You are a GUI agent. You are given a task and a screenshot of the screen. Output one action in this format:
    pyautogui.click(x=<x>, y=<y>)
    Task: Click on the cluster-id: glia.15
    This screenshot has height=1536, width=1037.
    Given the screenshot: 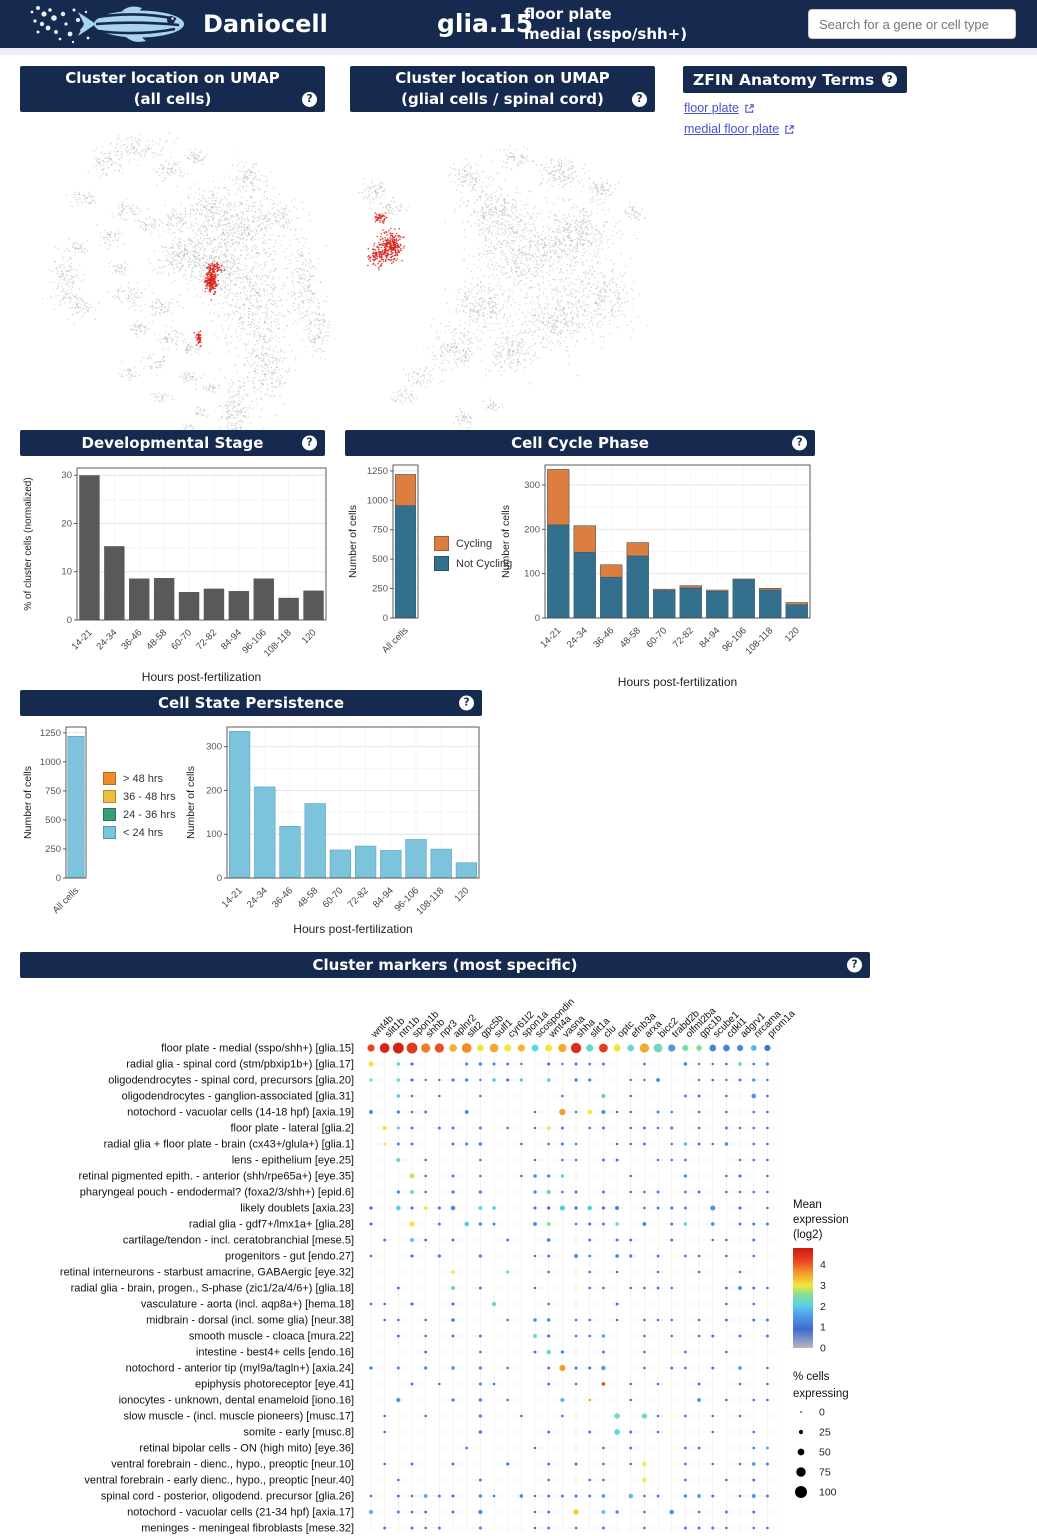 What is the action you would take?
    pyautogui.click(x=485, y=23)
    